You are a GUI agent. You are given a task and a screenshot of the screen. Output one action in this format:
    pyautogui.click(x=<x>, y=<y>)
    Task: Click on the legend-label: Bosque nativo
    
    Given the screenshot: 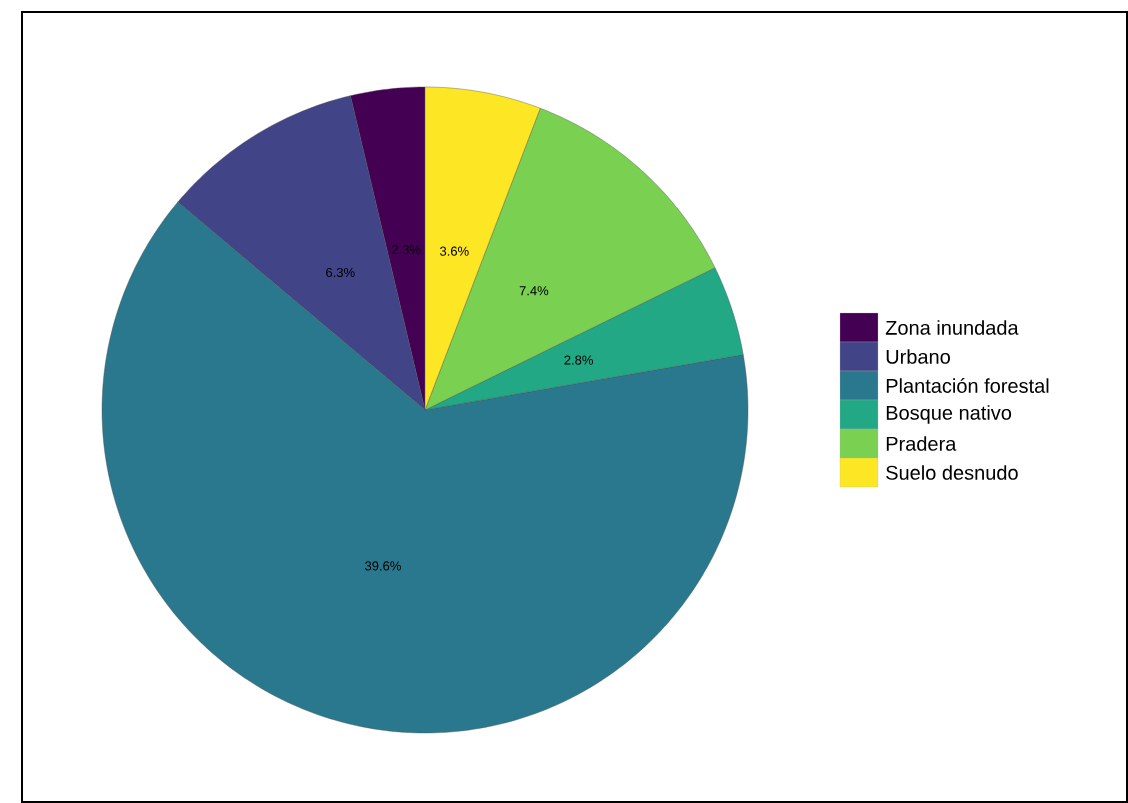 What is the action you would take?
    pyautogui.click(x=949, y=414)
    